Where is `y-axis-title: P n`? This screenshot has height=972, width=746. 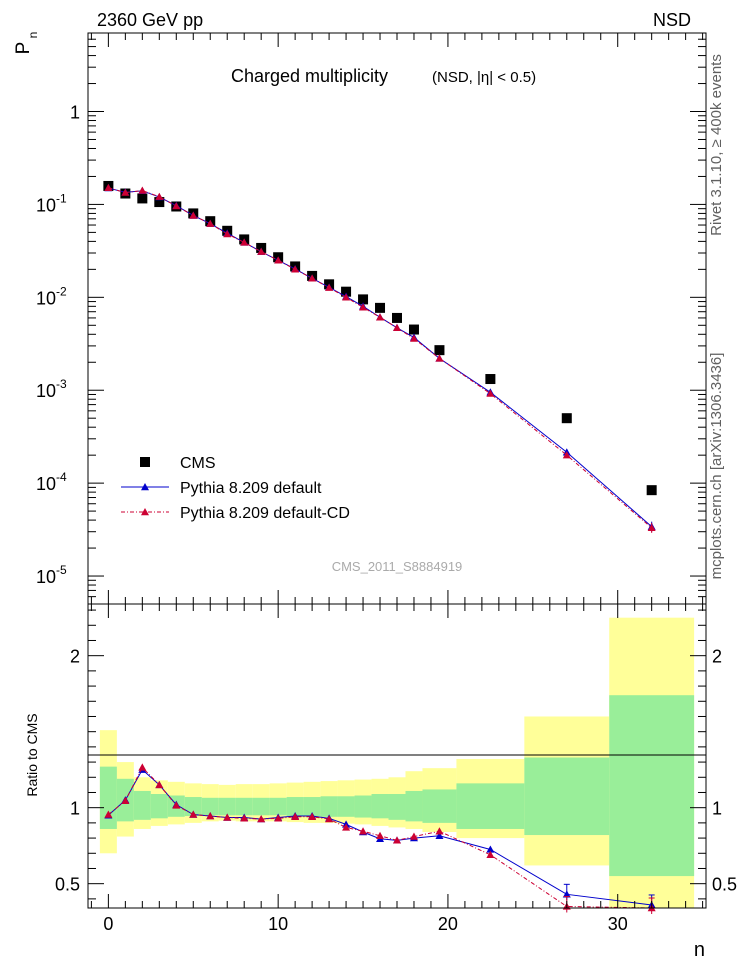
y-axis-title: P n is located at coordinates (26, 43).